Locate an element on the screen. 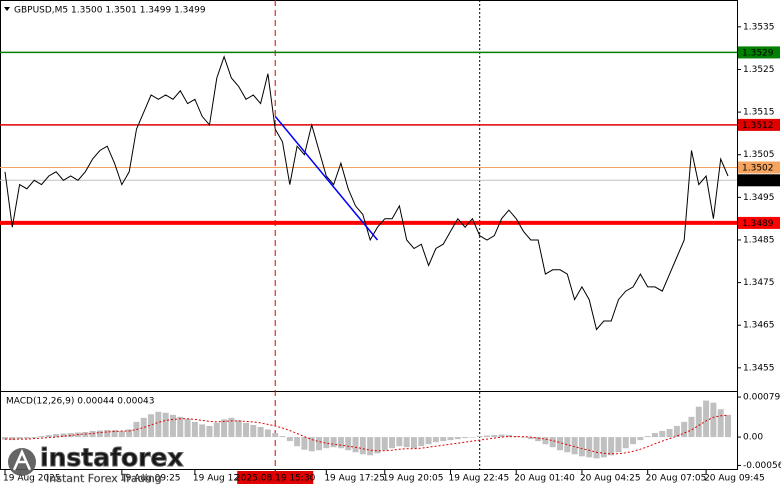 The height and width of the screenshot is (489, 781). x-tick-label: 20 Aug 04:25 is located at coordinates (610, 479).